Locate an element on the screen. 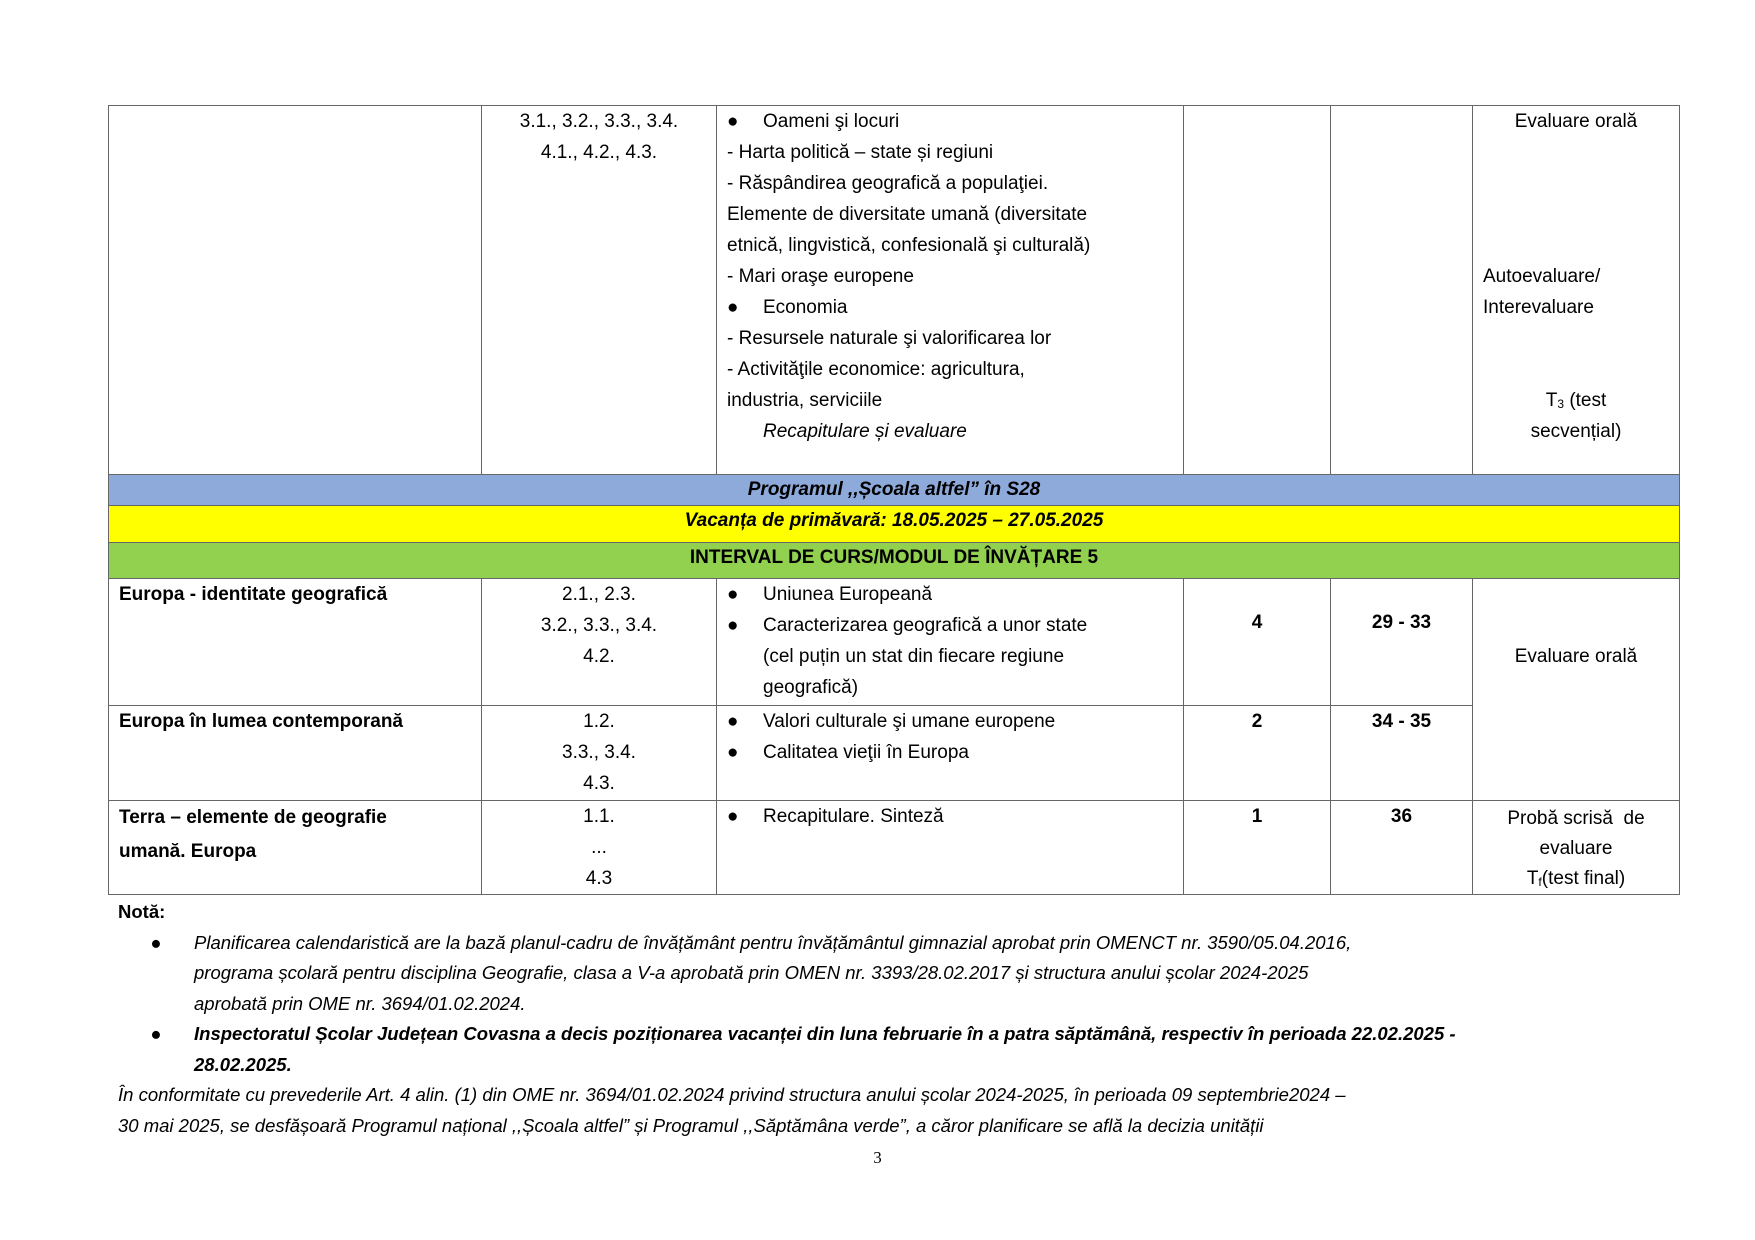 This screenshot has height=1240, width=1755. content-line: industria, serviciile is located at coordinates (805, 400).